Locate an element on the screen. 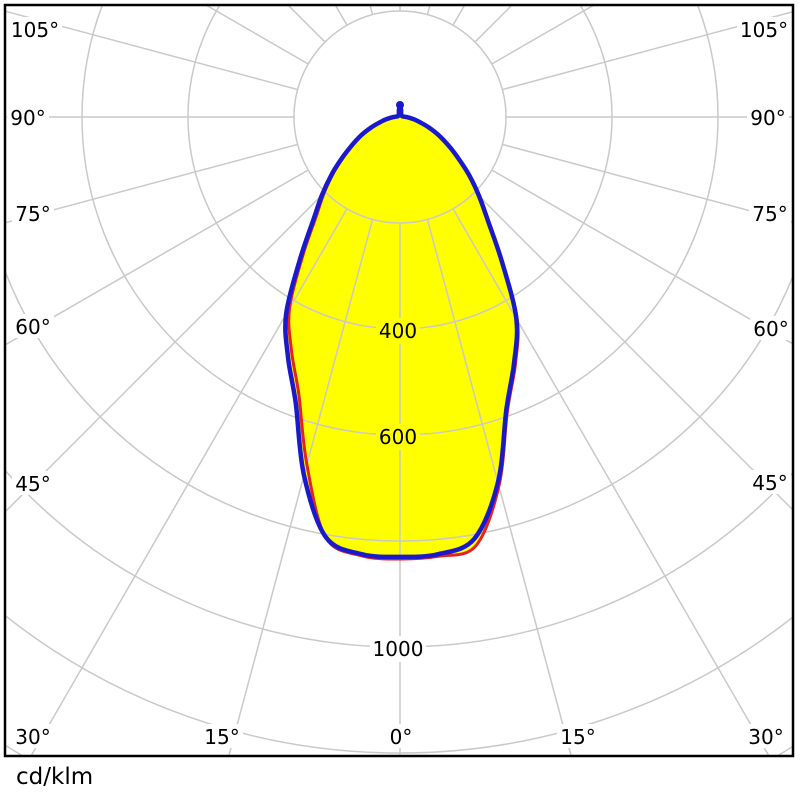 Image resolution: width=800 pixels, height=800 pixels. ring-label: 1000 is located at coordinates (398, 649).